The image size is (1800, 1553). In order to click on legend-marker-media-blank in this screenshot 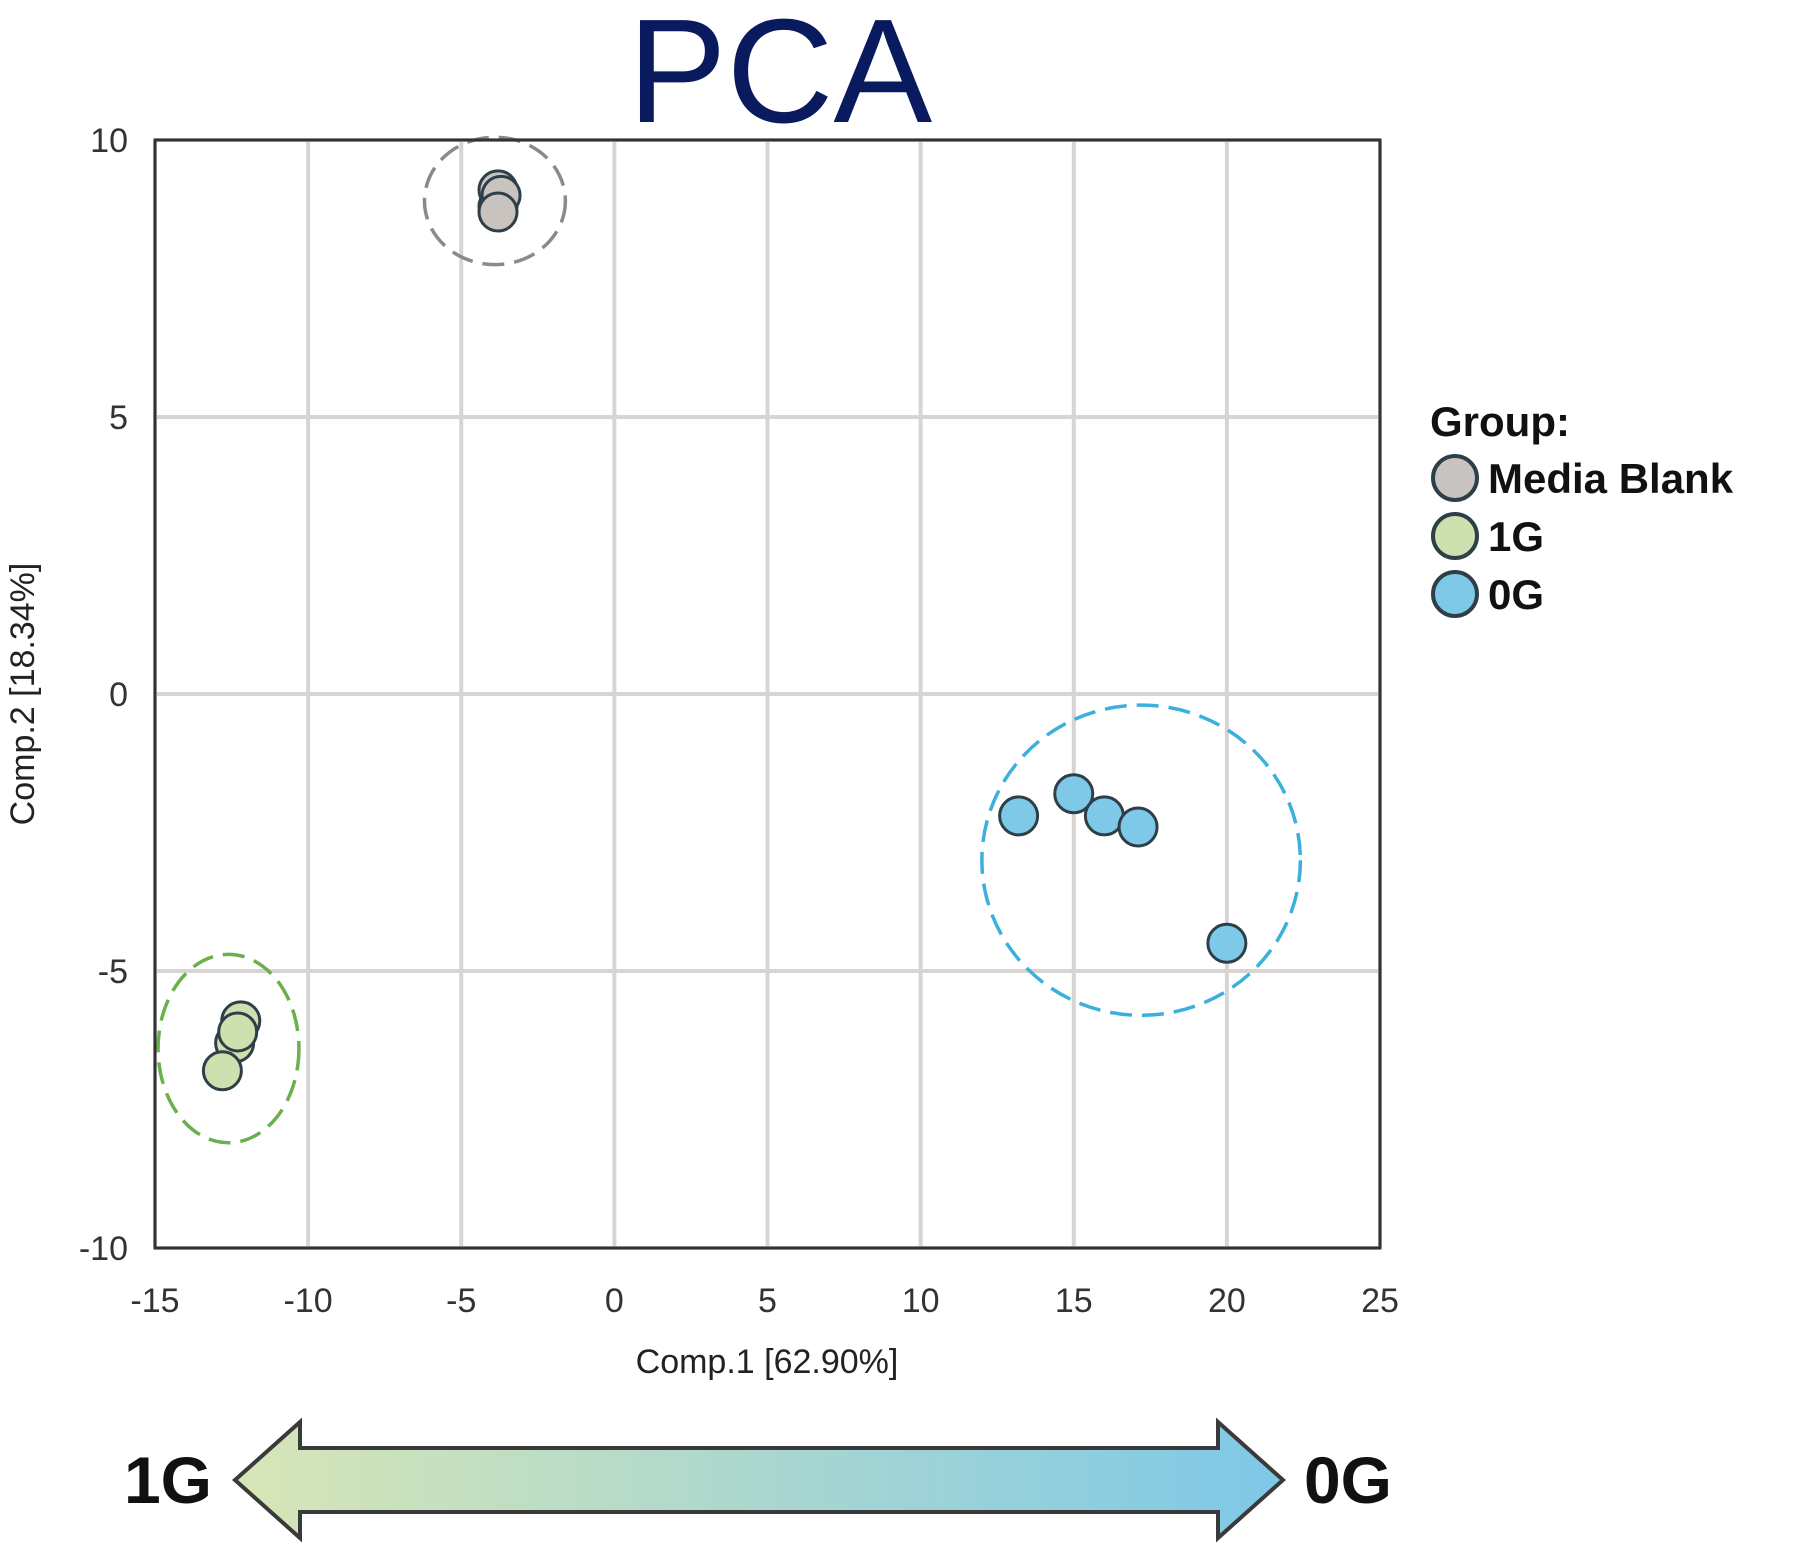, I will do `click(1455, 478)`.